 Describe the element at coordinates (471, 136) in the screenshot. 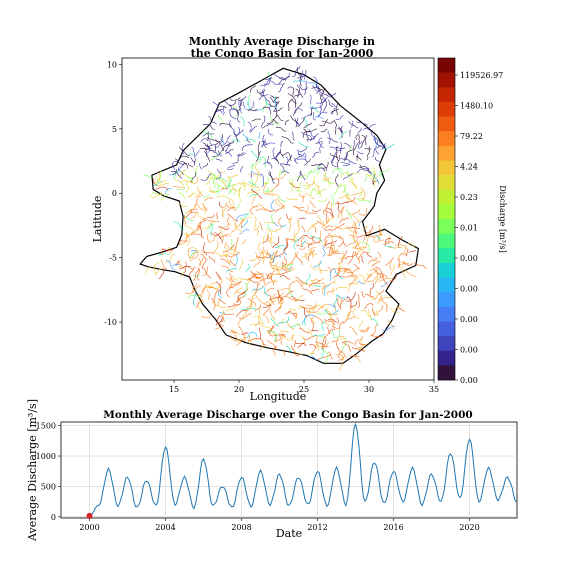

I see `colorbar-tick-label: 79.22` at that location.